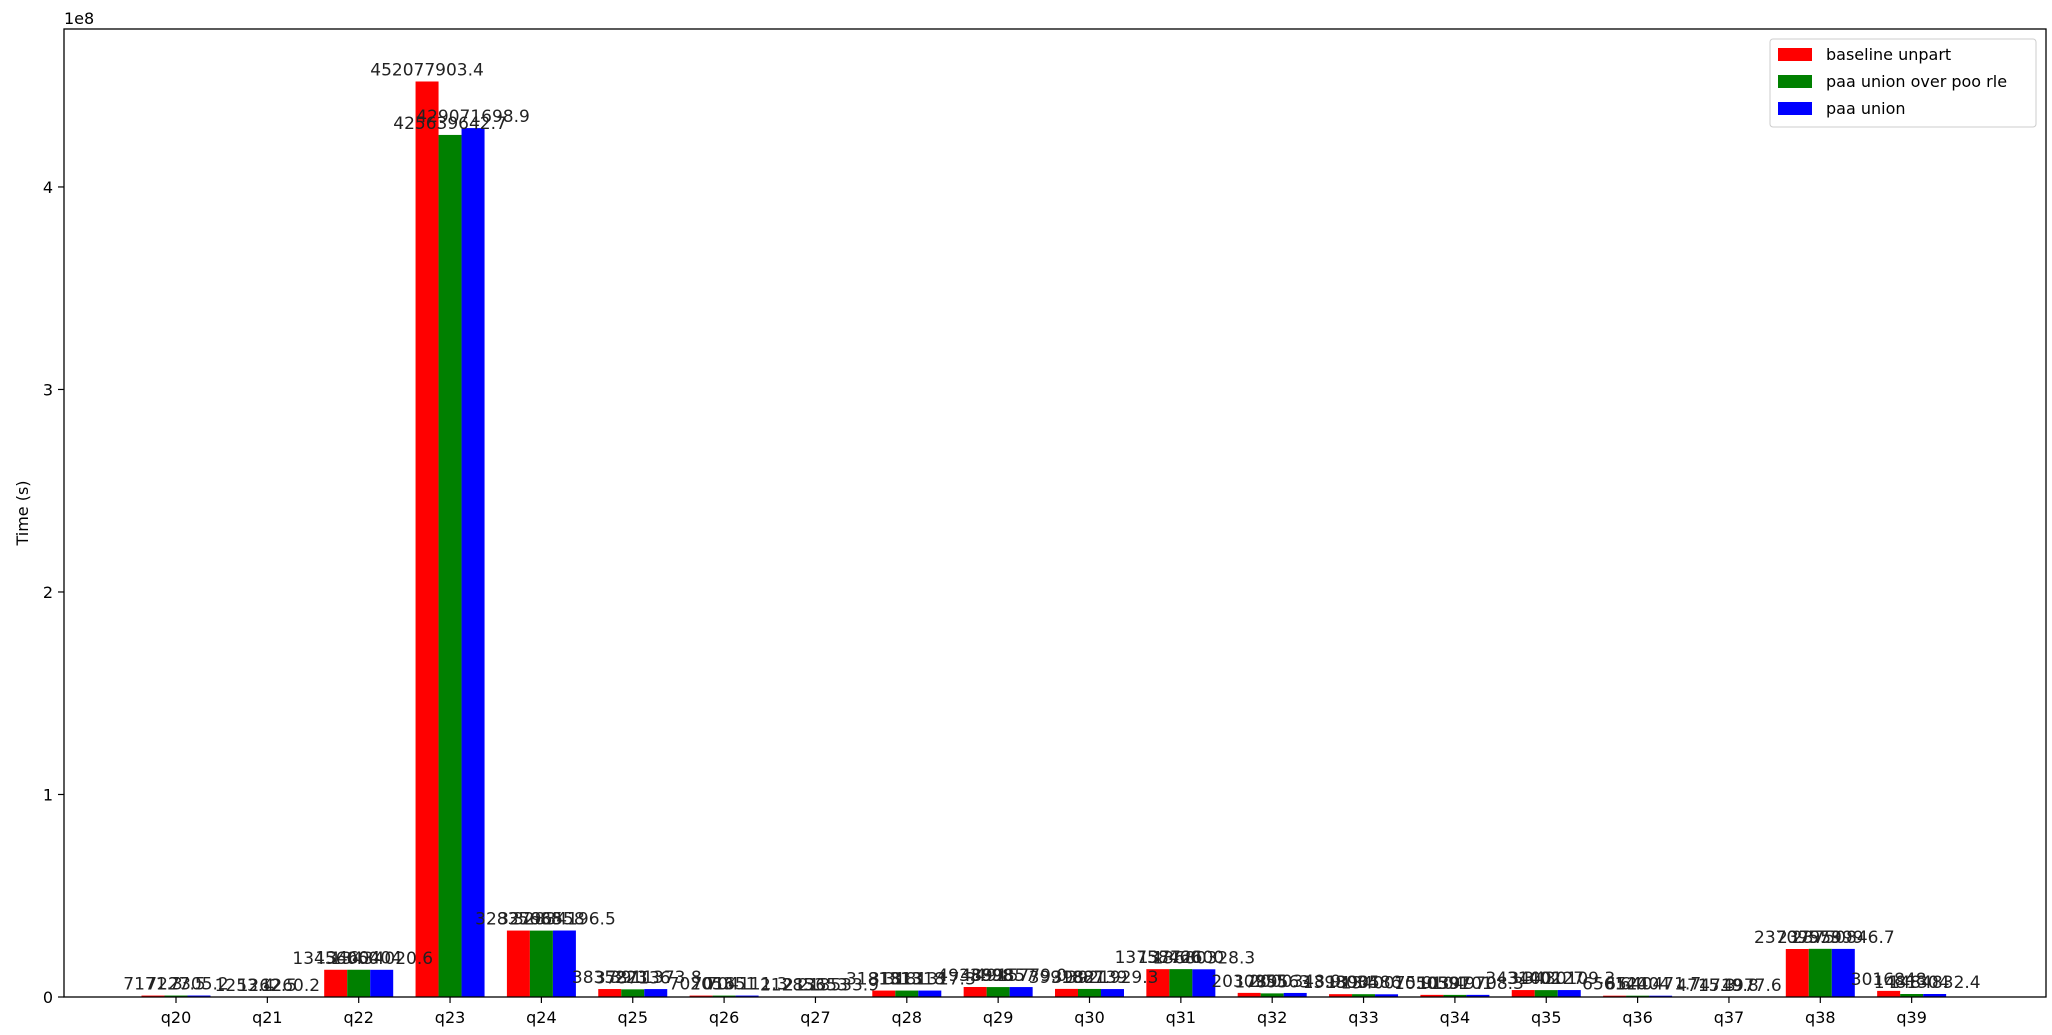 The width and height of the screenshot is (2052, 1035). I want to click on bar-value-label: 23750846.7, so click(1843, 938).